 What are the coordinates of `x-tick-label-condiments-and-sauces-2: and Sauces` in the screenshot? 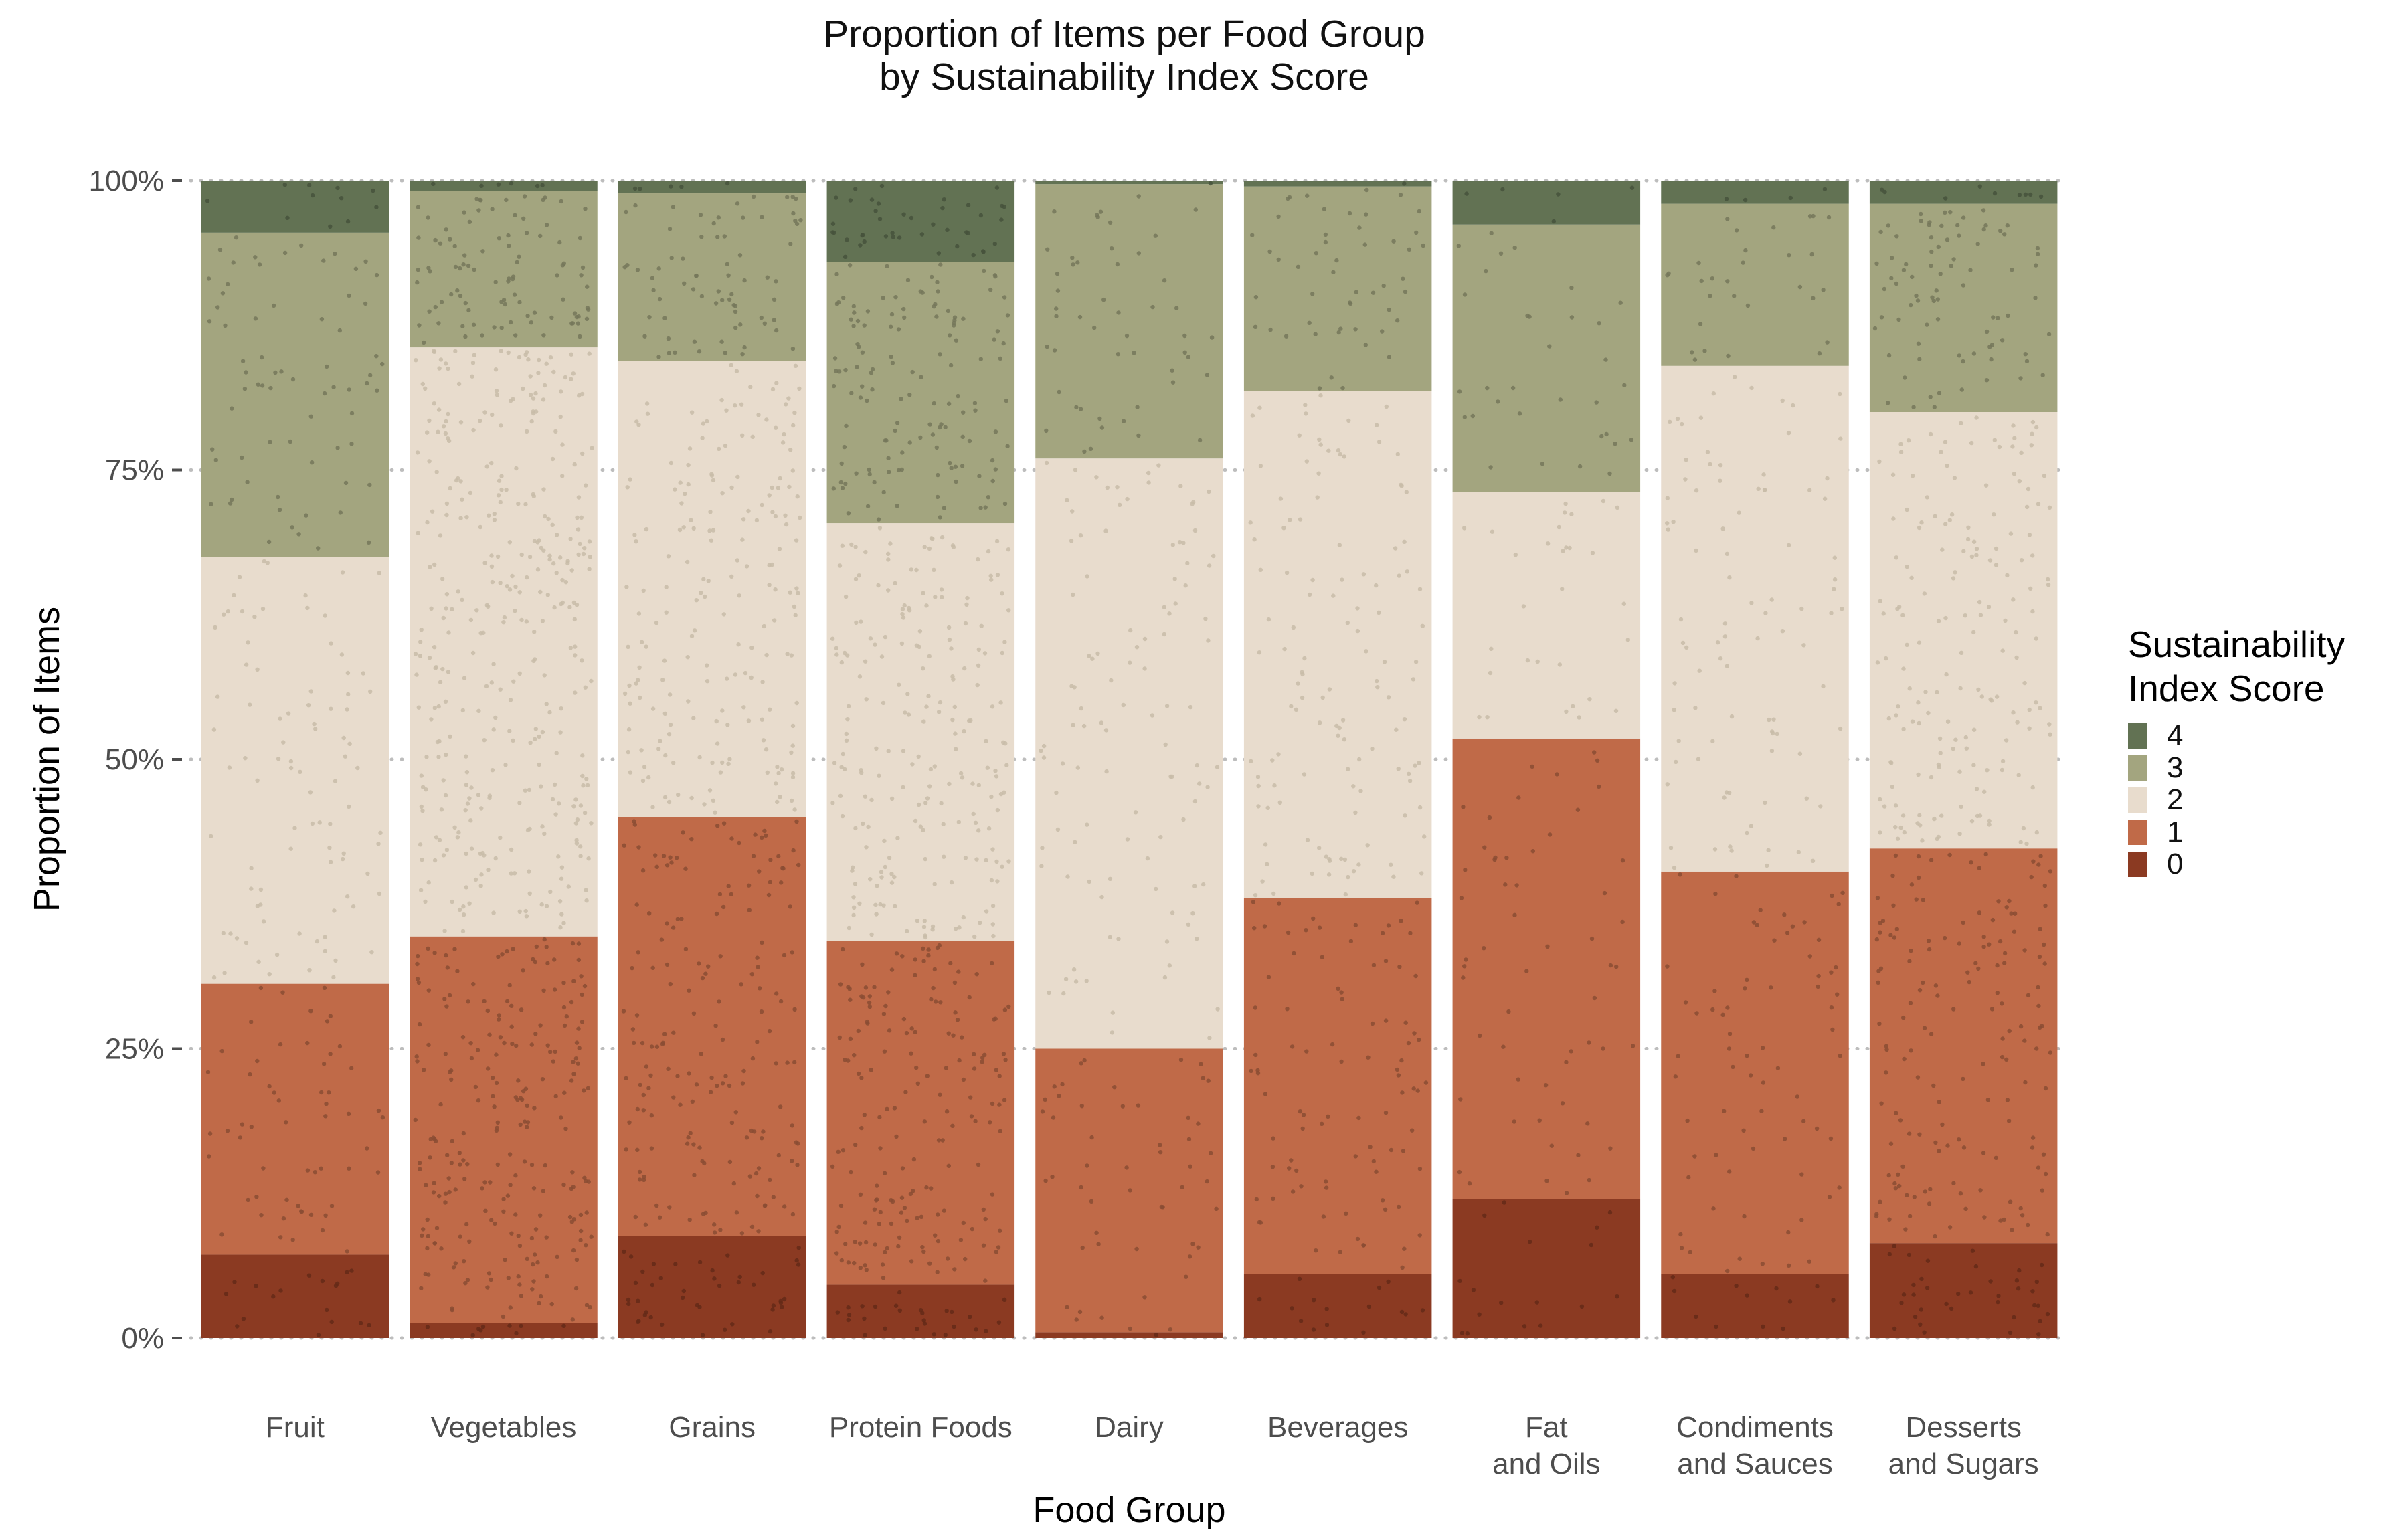 It's located at (1754, 1464).